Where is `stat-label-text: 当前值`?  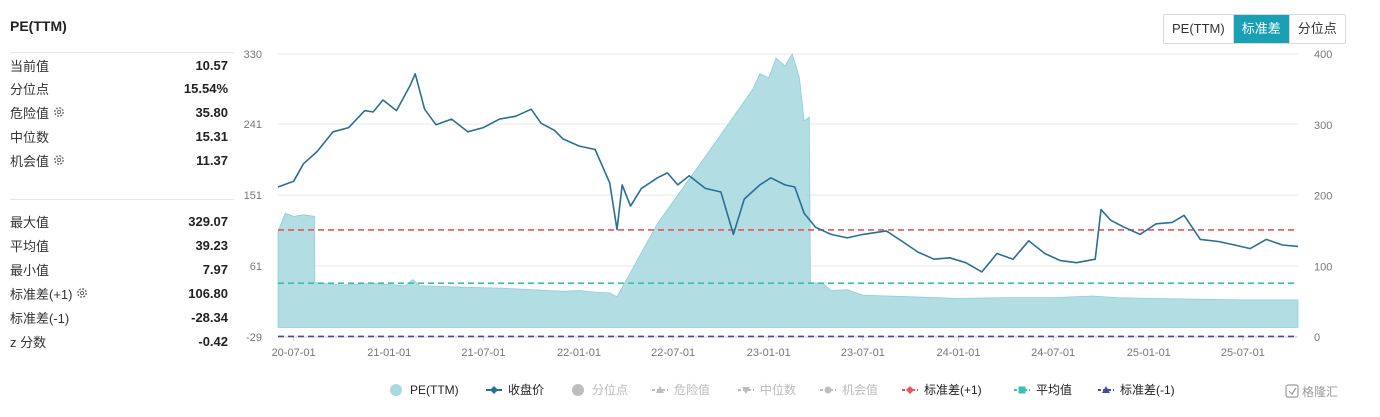
stat-label-text: 当前值 is located at coordinates (30, 66).